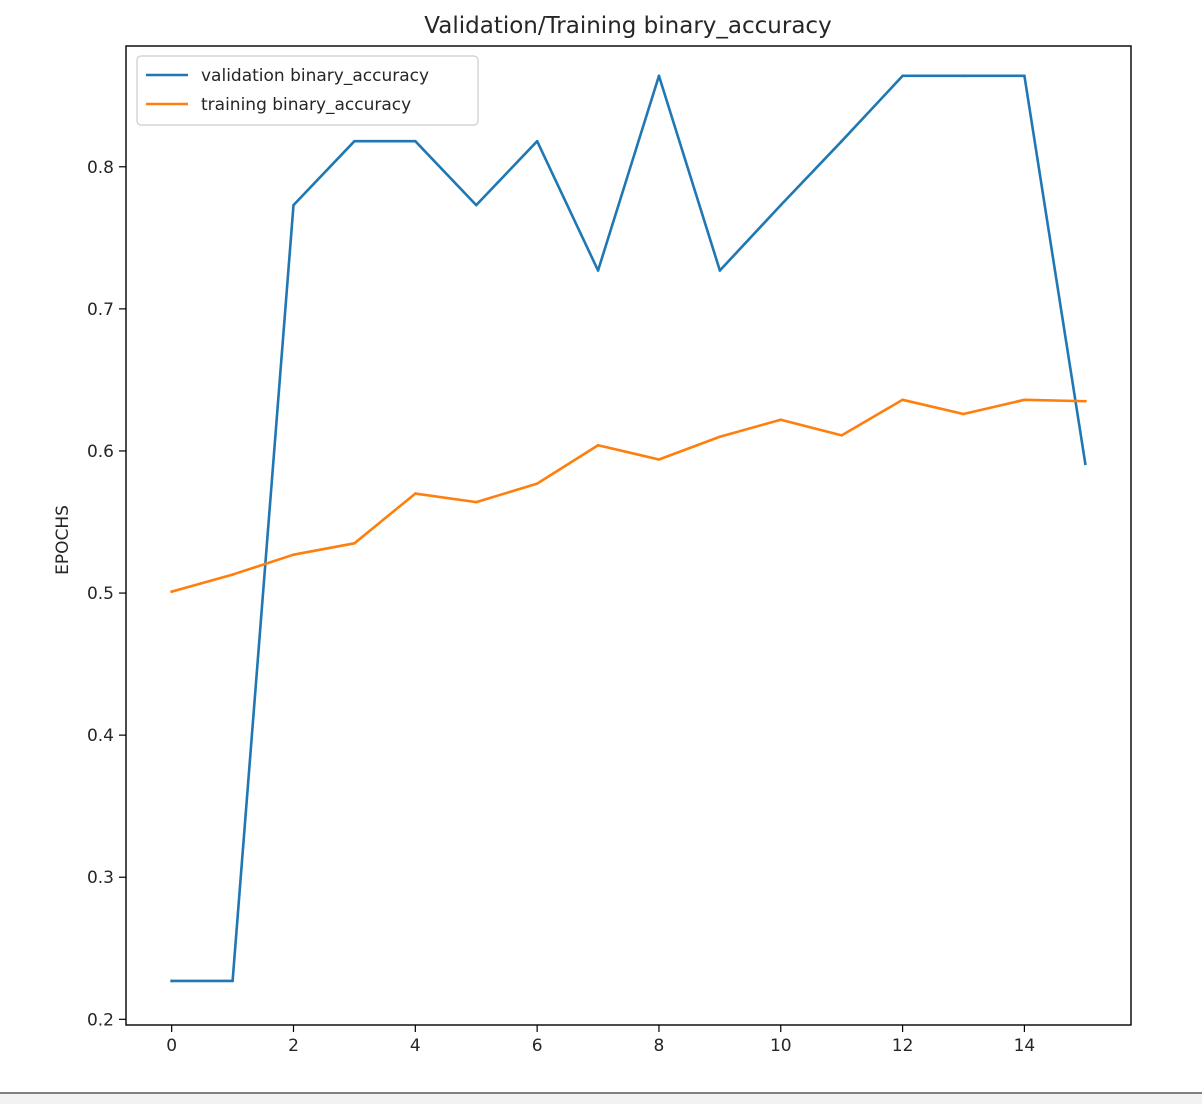 This screenshot has width=1202, height=1104. What do you see at coordinates (628, 496) in the screenshot?
I see `training-series-line` at bounding box center [628, 496].